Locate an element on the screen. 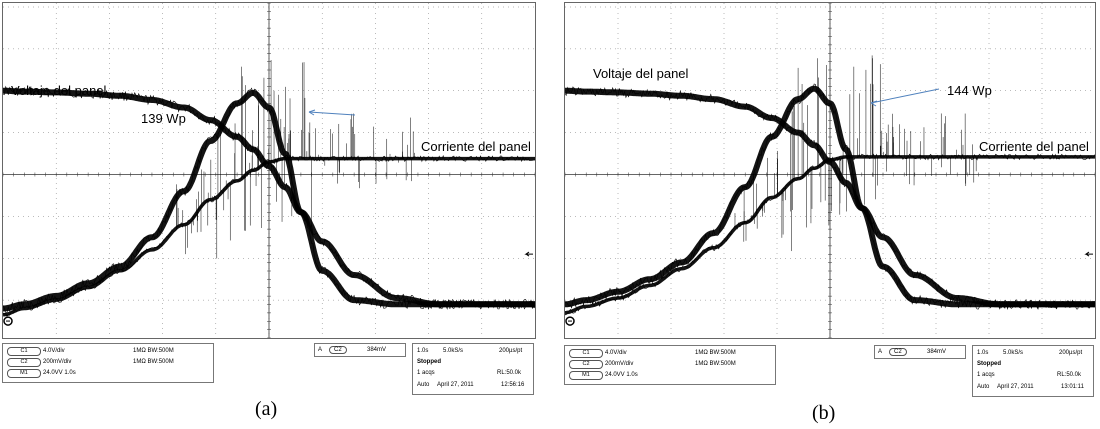  capture-time: 13:01:11 is located at coordinates (1072, 387).